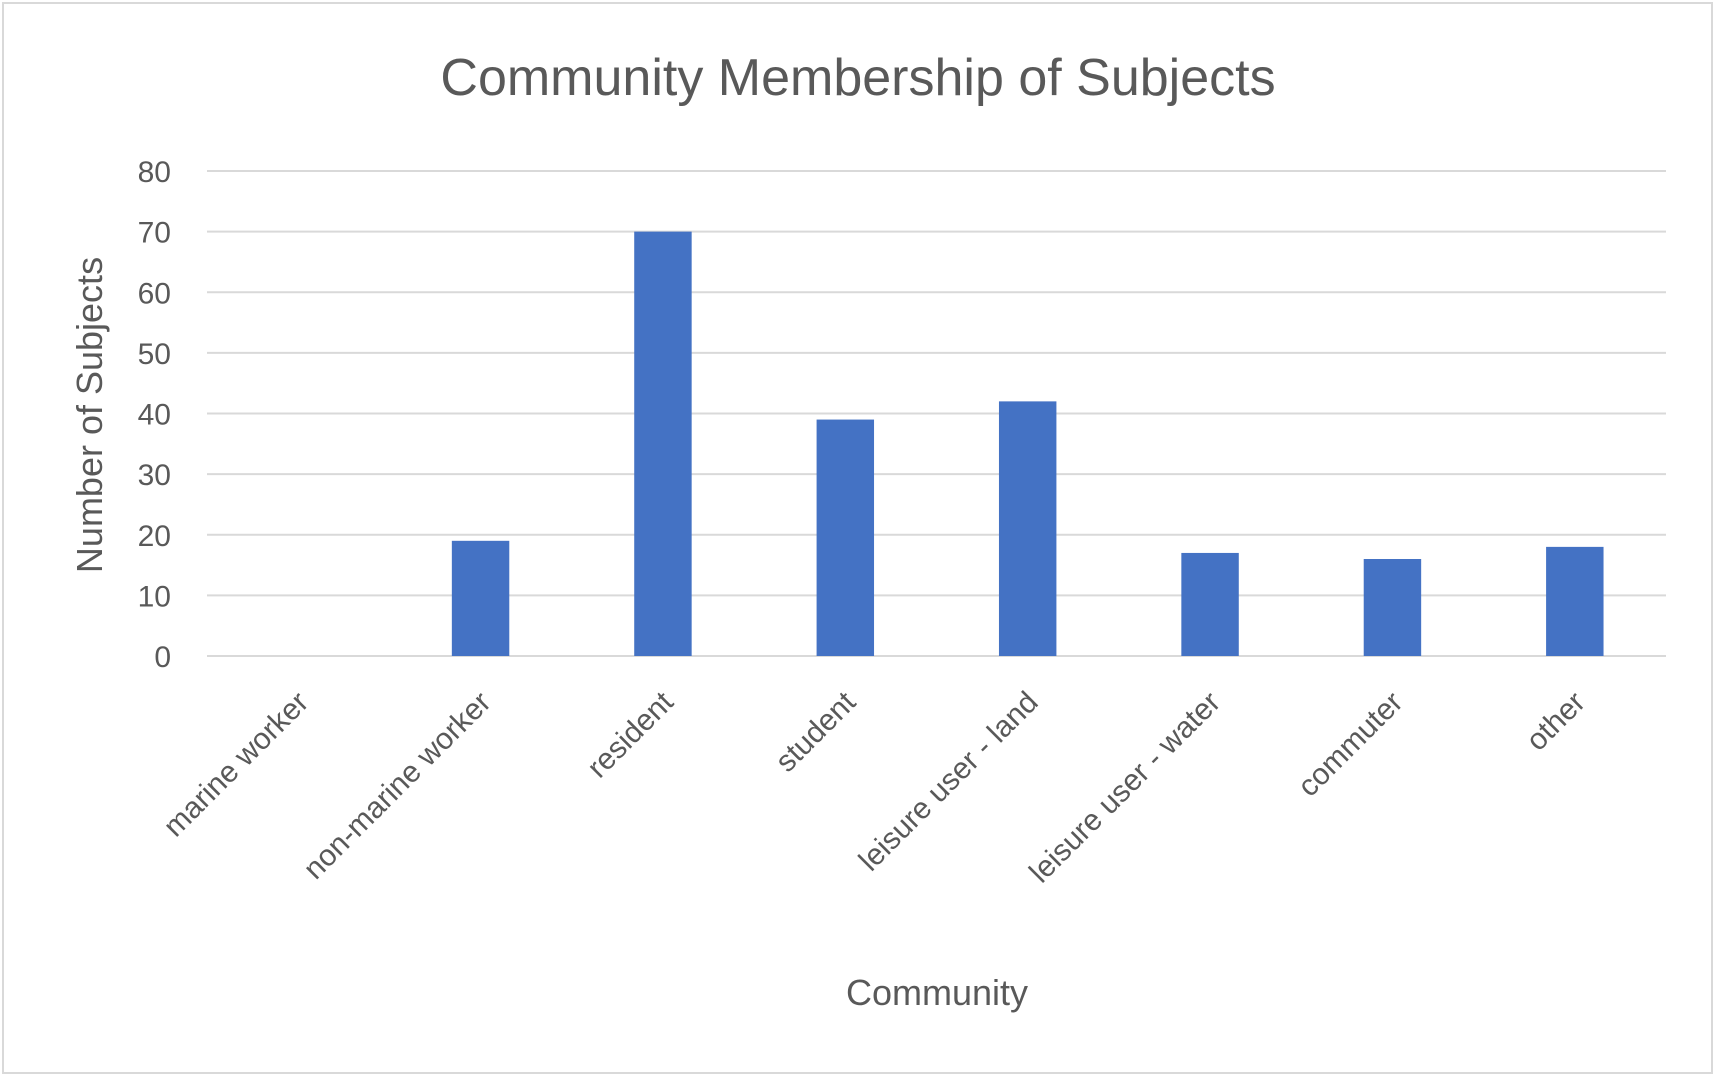 The width and height of the screenshot is (1717, 1078). Describe the element at coordinates (89, 415) in the screenshot. I see `y-axis-title: Number of Subjects` at that location.